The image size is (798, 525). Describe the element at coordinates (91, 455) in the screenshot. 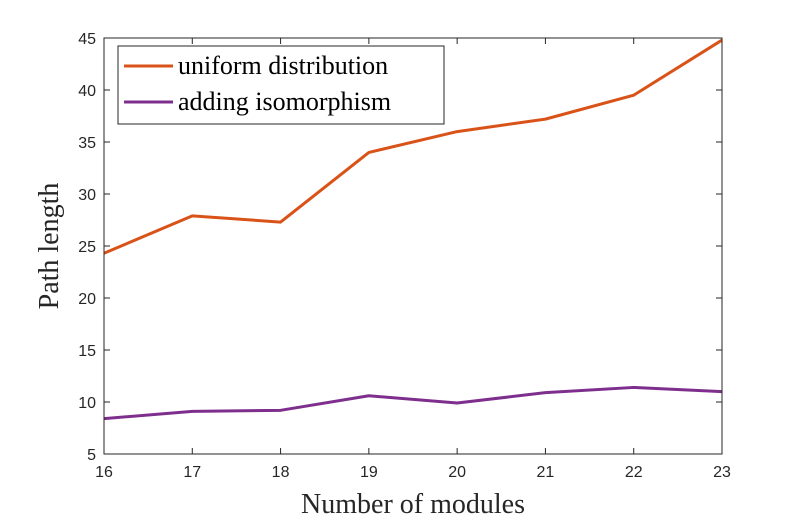

I see `y-tick-label: 5` at that location.